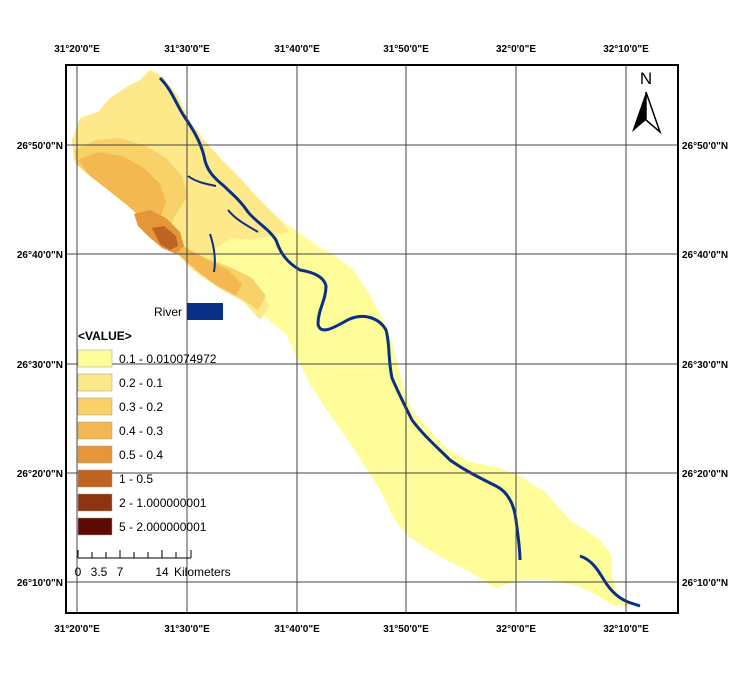 The height and width of the screenshot is (677, 741). What do you see at coordinates (99, 572) in the screenshot?
I see `scale-tick-1: 3.5` at bounding box center [99, 572].